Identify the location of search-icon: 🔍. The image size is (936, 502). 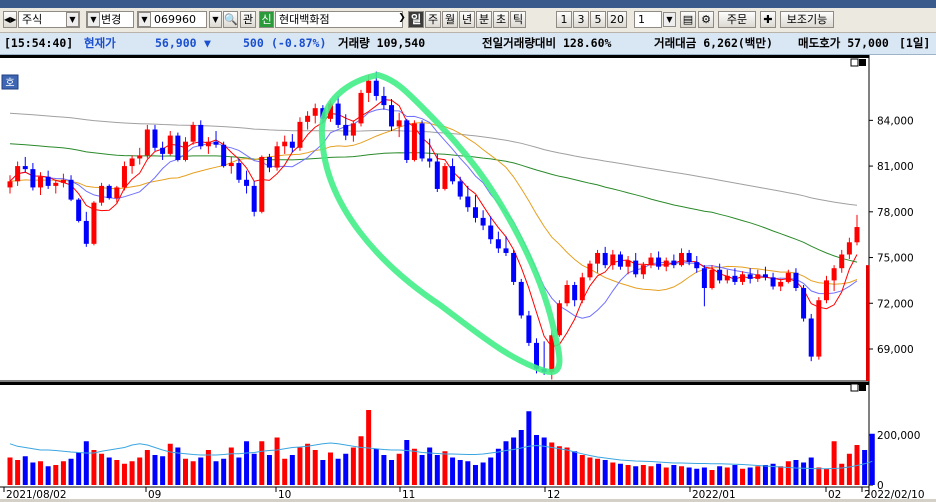
(230, 19).